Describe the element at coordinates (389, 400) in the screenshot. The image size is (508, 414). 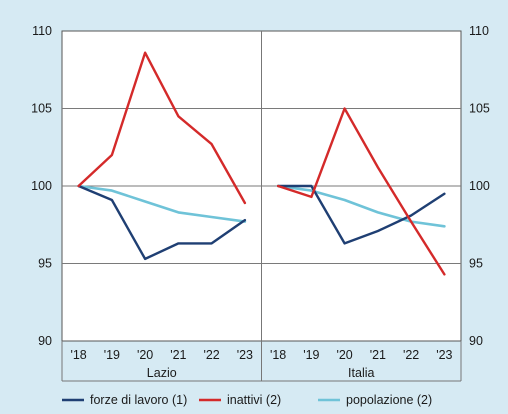
I see `legend-label-popolazione: popolazione (2)` at that location.